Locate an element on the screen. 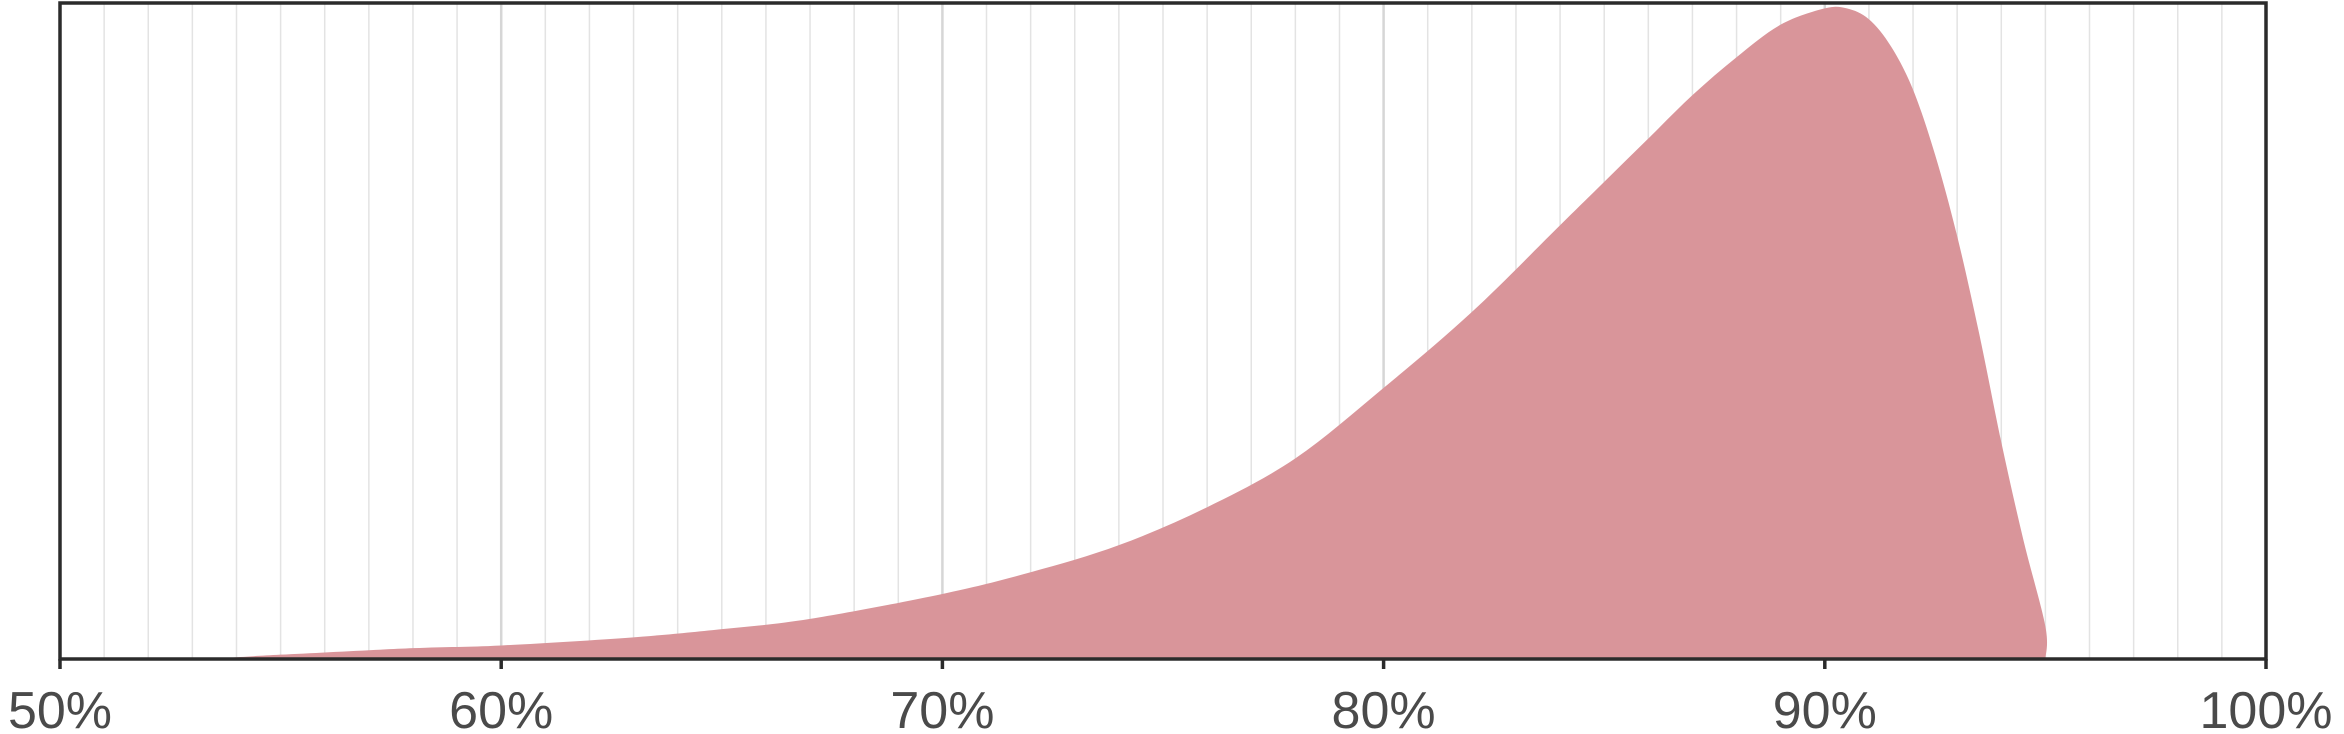  x-axis-tick-labels: 50% 60% 70% 80% 90% 100% is located at coordinates (1170, 708).